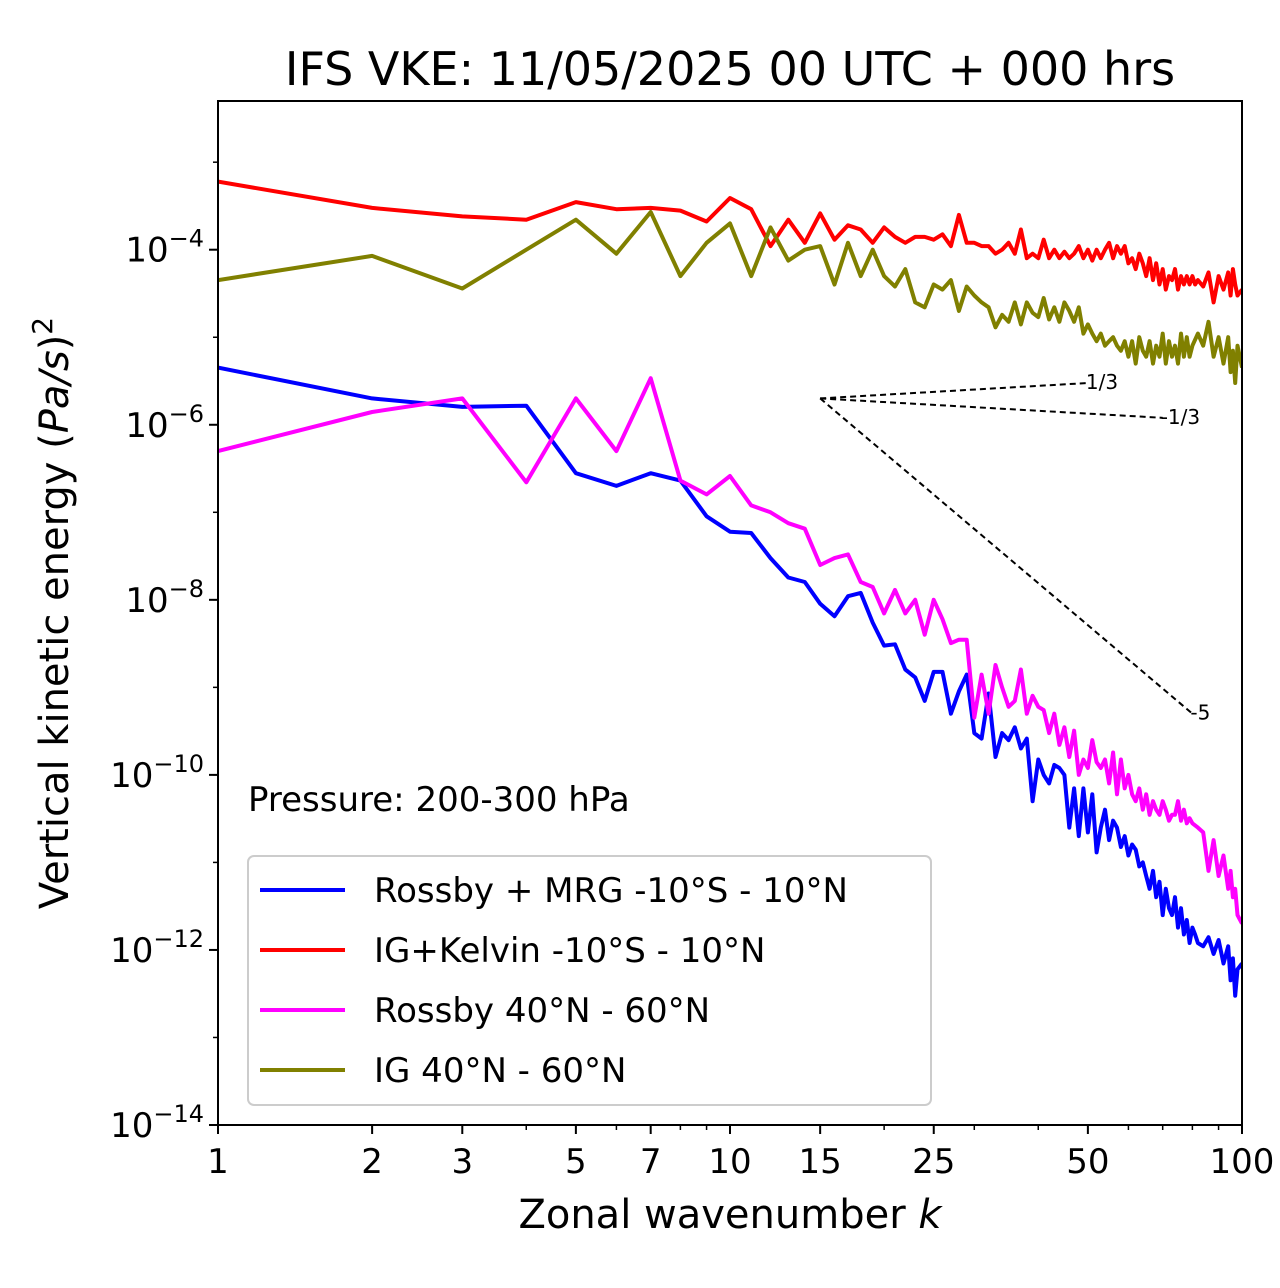 This screenshot has height=1288, width=1280. Describe the element at coordinates (164, 248) in the screenshot. I see `y-tick-label: 10⁻⁴` at that location.